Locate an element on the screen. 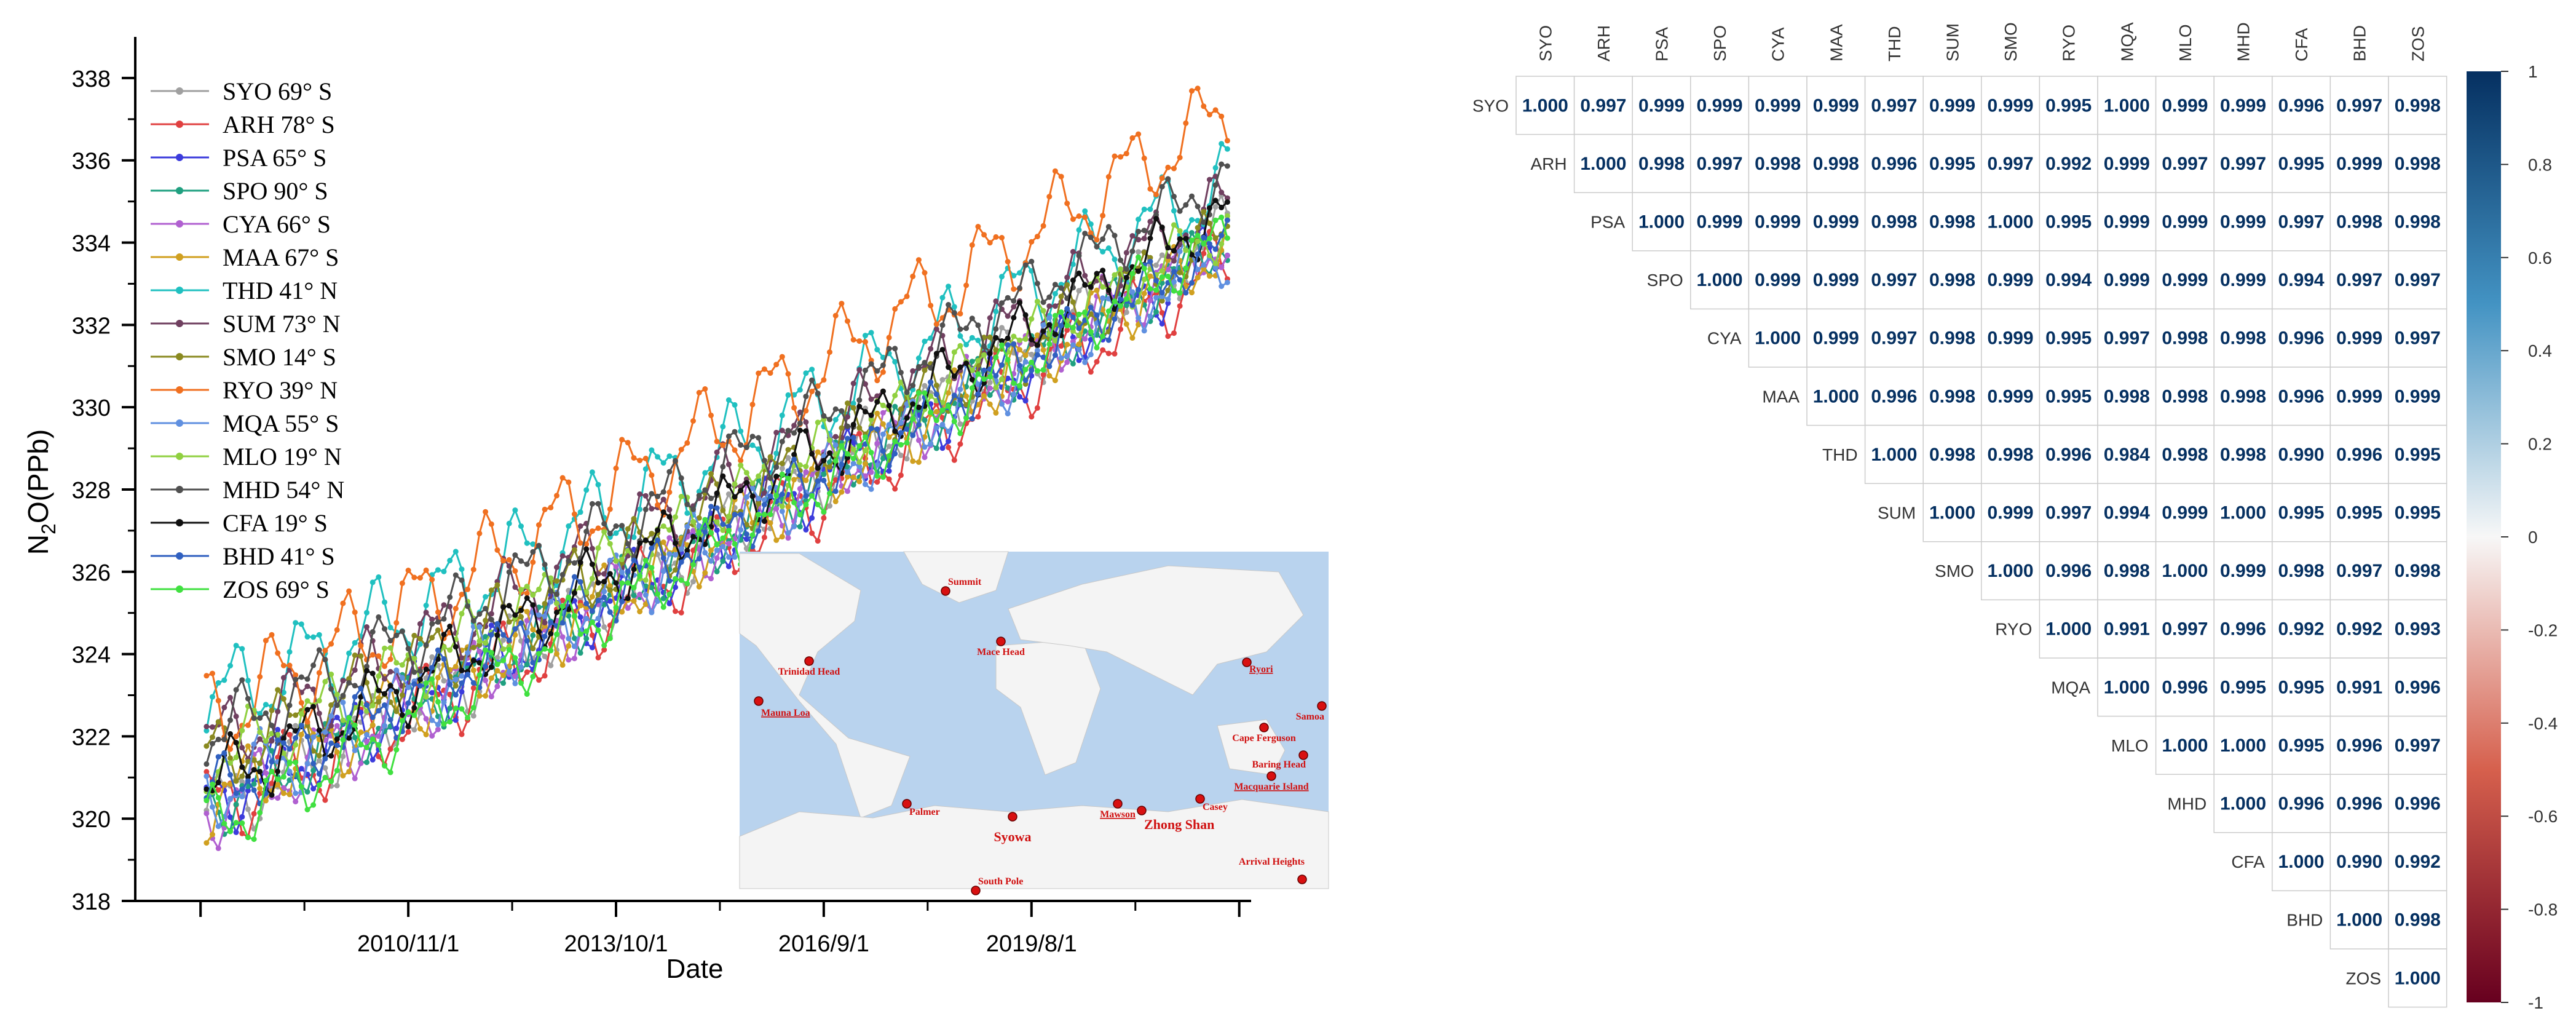 The width and height of the screenshot is (2576, 1035). colorbar-tick-label: 0.2 is located at coordinates (2540, 444).